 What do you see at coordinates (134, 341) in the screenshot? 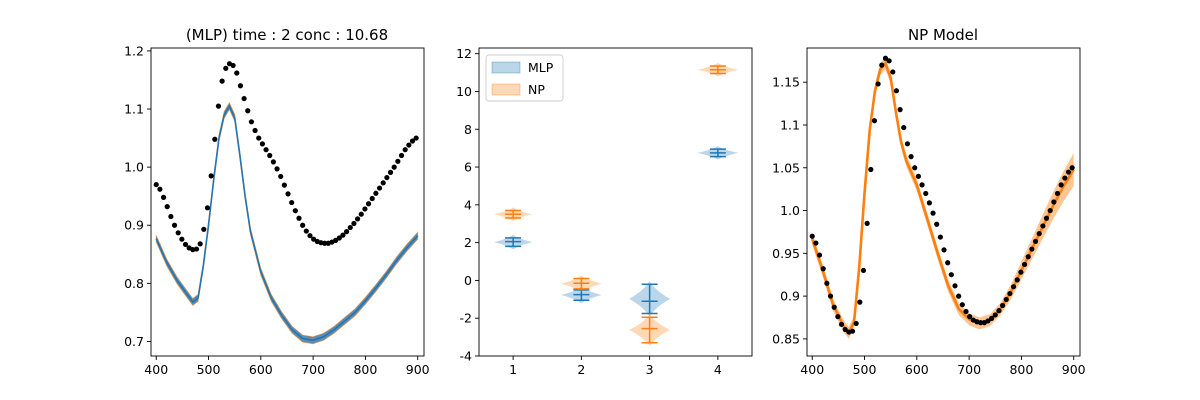
I see `mlp-ytick-label: 0.7` at bounding box center [134, 341].